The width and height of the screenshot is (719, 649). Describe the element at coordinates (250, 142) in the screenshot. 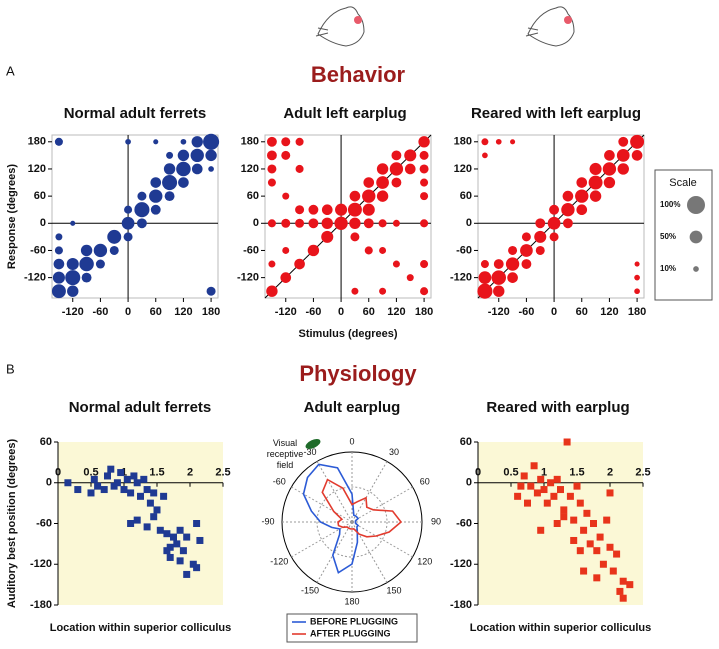

I see `y-tick-label: 180` at that location.